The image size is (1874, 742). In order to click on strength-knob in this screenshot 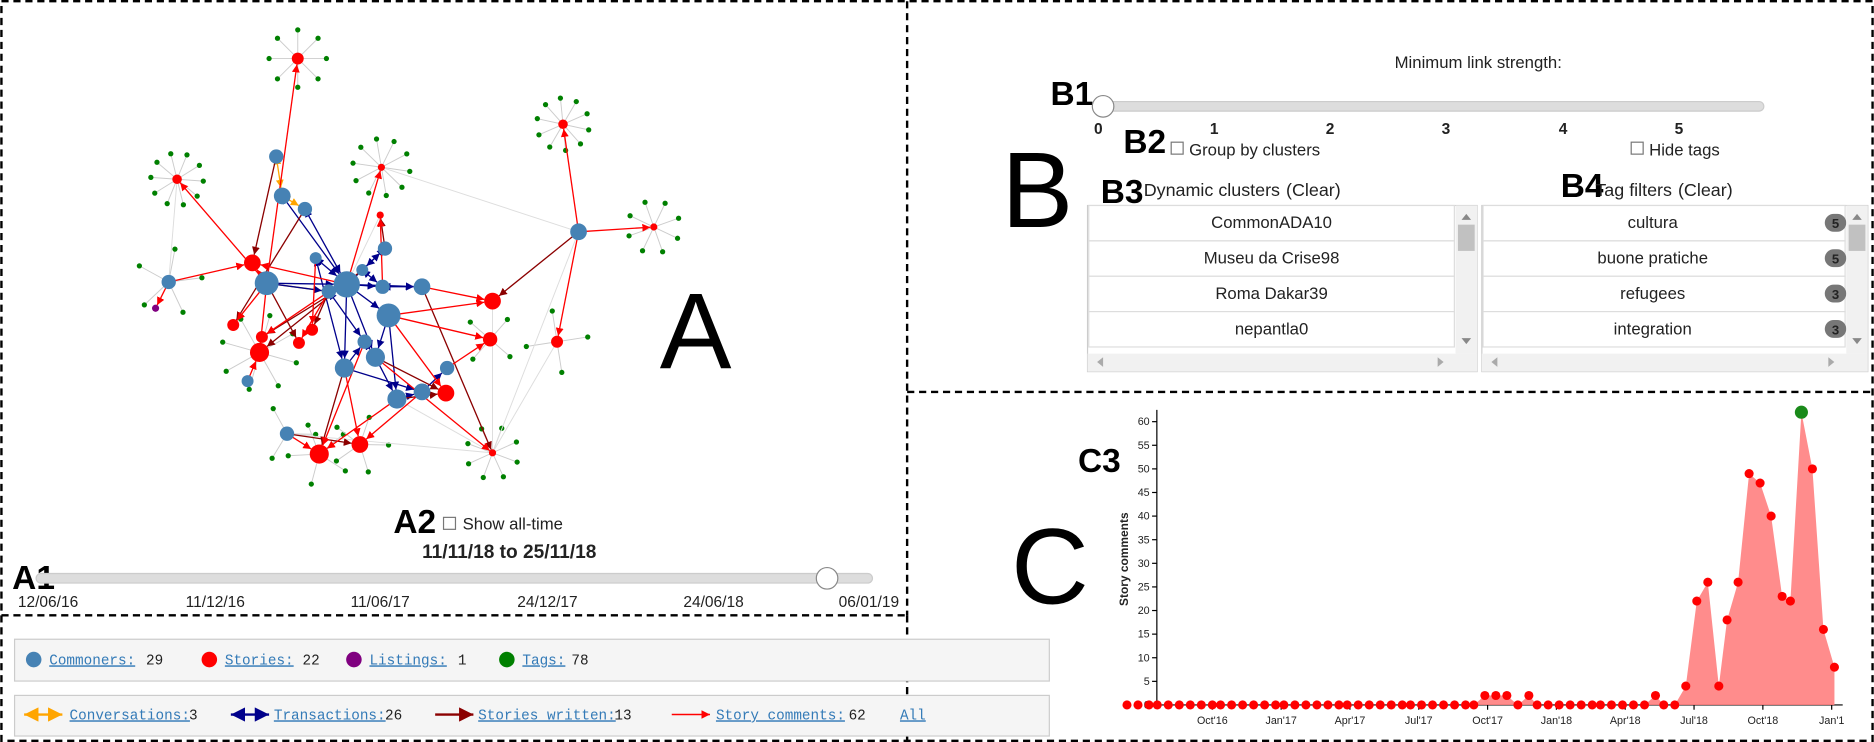, I will do `click(1103, 106)`.